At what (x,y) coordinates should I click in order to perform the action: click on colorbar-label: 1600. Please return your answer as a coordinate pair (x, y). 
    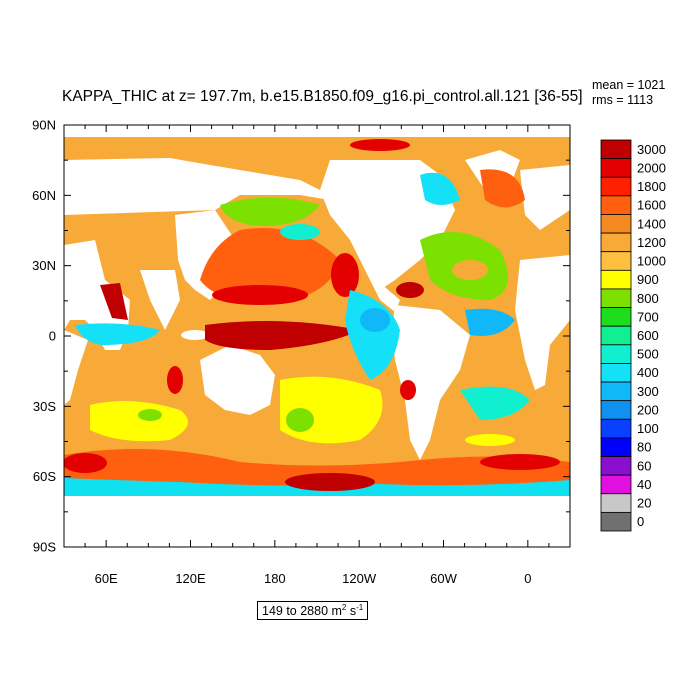
    Looking at the image, I should click on (651, 205).